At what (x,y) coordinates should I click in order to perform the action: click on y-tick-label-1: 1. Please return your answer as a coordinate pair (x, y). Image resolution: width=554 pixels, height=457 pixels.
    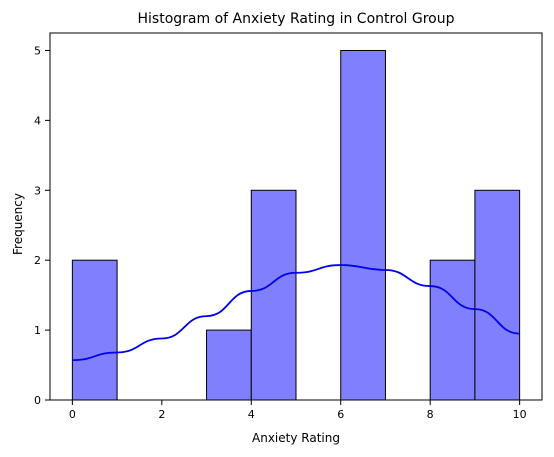
    Looking at the image, I should click on (37, 330).